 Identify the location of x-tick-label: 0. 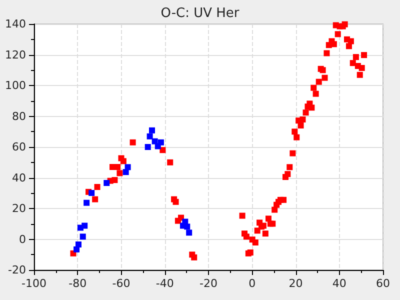
(252, 283).